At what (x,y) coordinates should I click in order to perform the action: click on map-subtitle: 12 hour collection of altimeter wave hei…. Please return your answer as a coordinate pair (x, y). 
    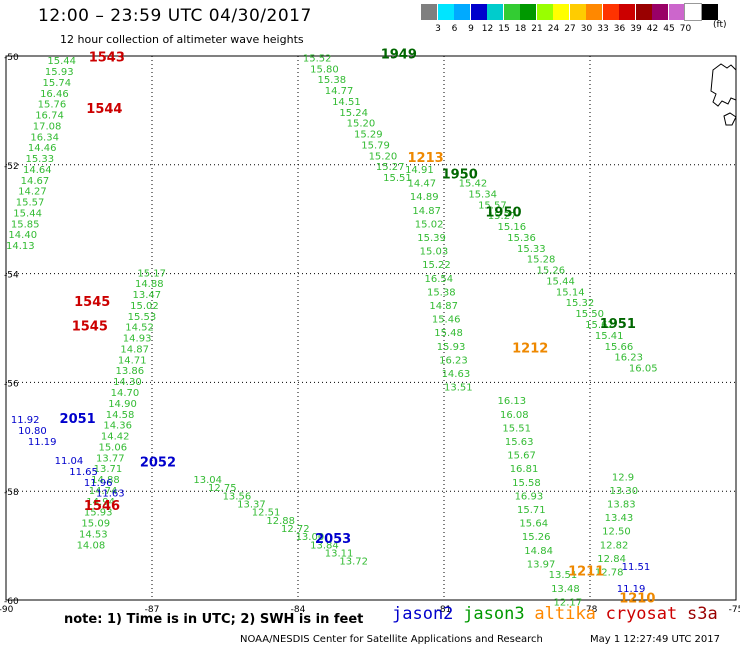
    Looking at the image, I should click on (182, 39).